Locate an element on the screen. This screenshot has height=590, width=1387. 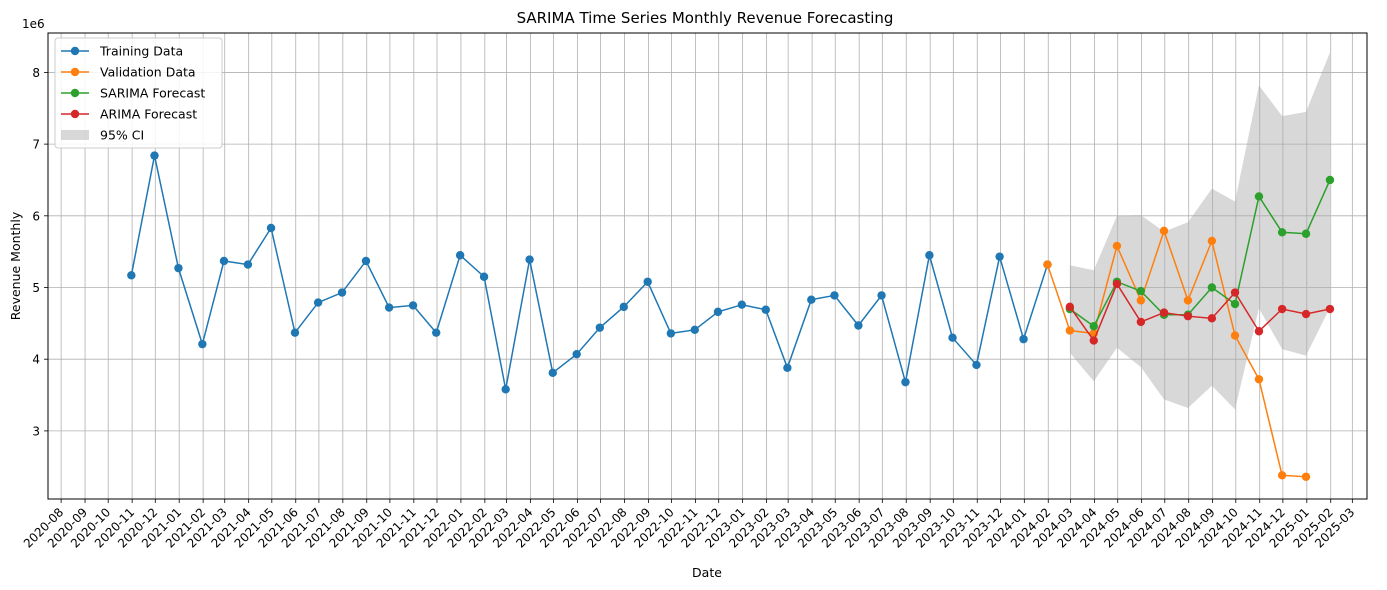
y-offset-label: 1e6 is located at coordinates (33, 24).